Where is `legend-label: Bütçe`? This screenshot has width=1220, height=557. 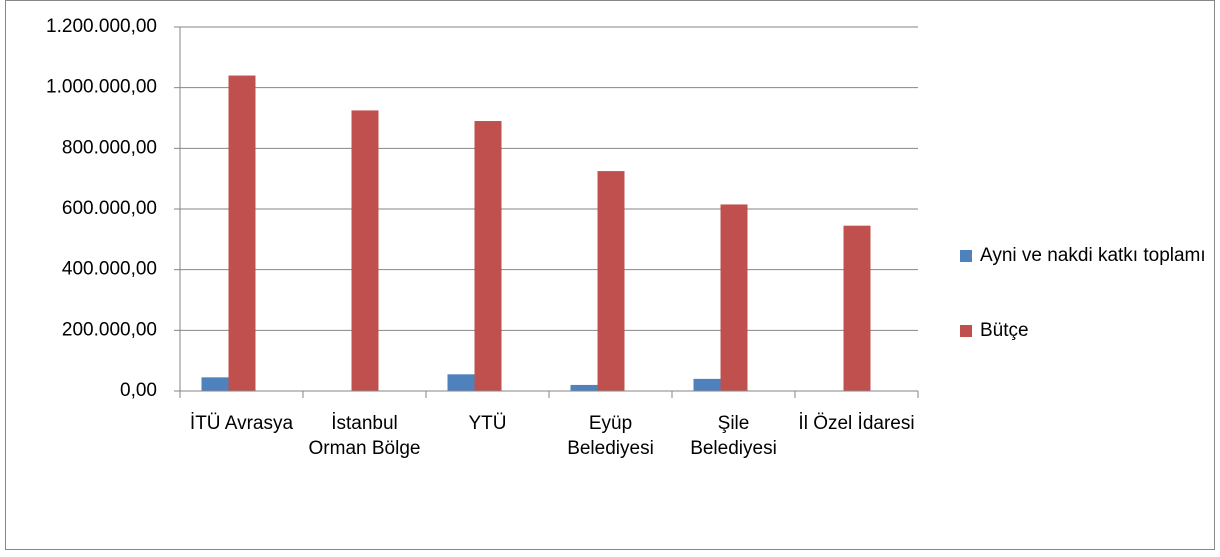 legend-label: Bütçe is located at coordinates (1004, 330).